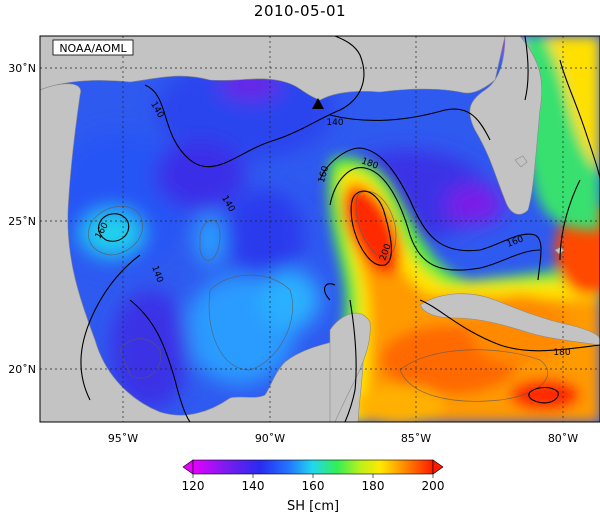  I want to click on lon-label-95w: 95˚W, so click(123, 438).